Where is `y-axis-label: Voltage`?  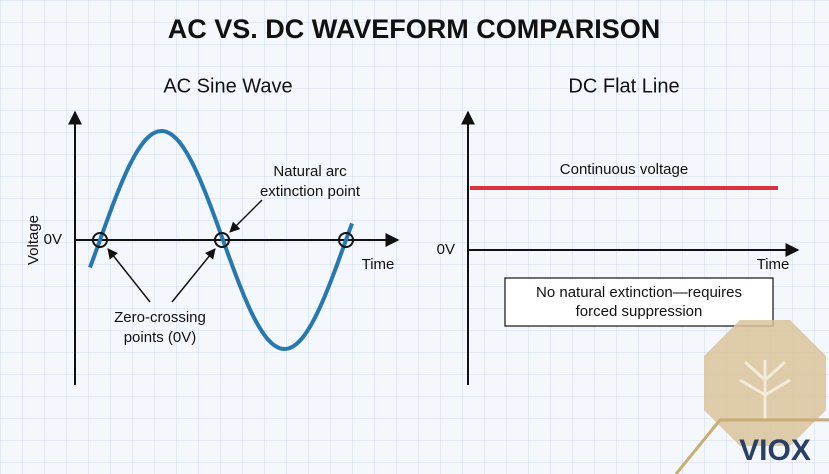 y-axis-label: Voltage is located at coordinates (33, 240).